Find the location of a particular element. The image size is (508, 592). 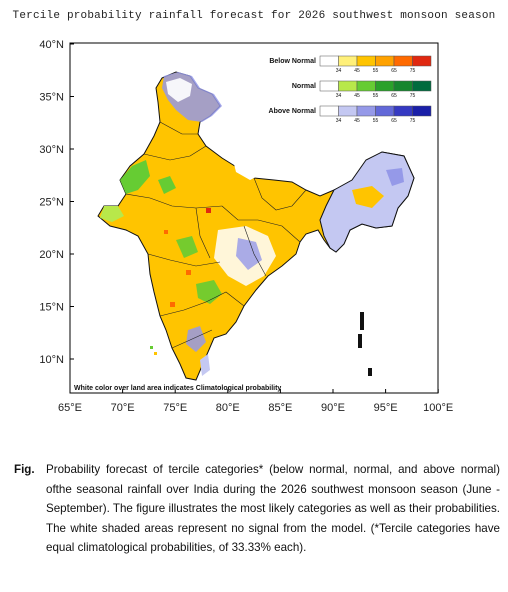

latitude-axis: 40°N 35°N 30°N 25°N 20°N 15°N 10°N is located at coordinates (56, 202).